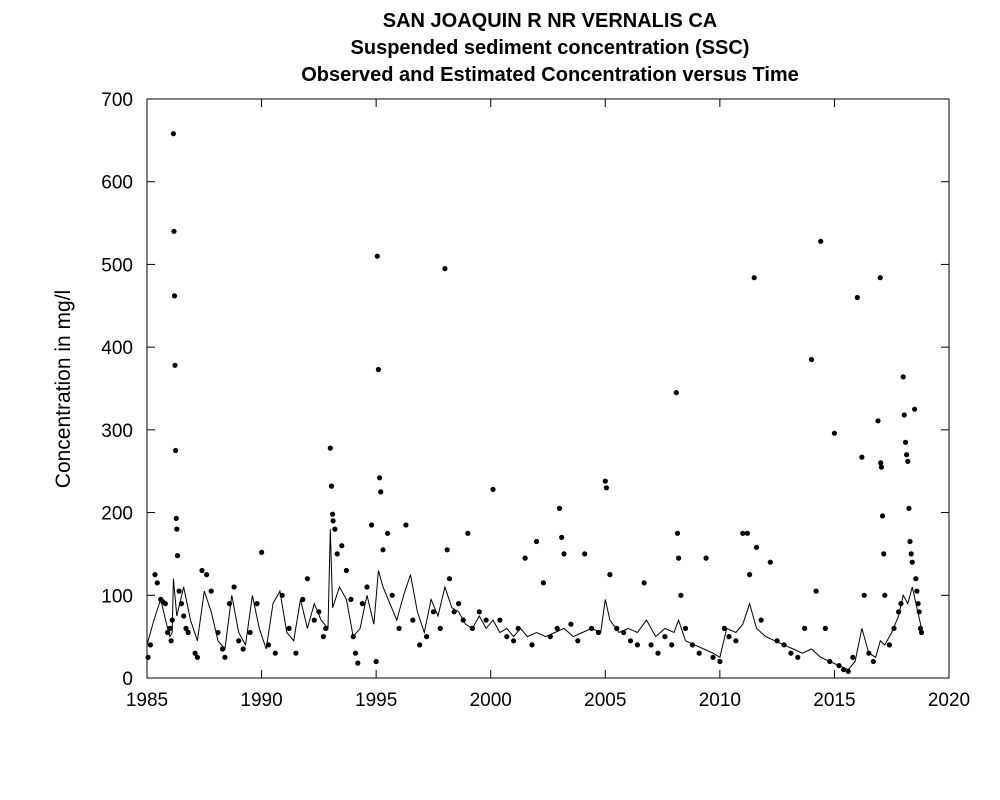  What do you see at coordinates (127, 679) in the screenshot?
I see `y-tick-label: 0` at bounding box center [127, 679].